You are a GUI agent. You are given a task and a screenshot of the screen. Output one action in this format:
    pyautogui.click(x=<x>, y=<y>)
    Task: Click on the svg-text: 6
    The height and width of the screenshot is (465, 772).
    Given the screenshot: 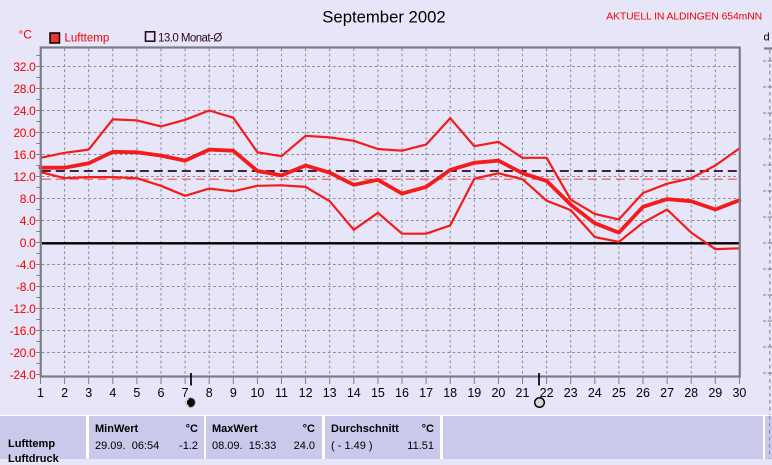 What is the action you would take?
    pyautogui.click(x=161, y=393)
    